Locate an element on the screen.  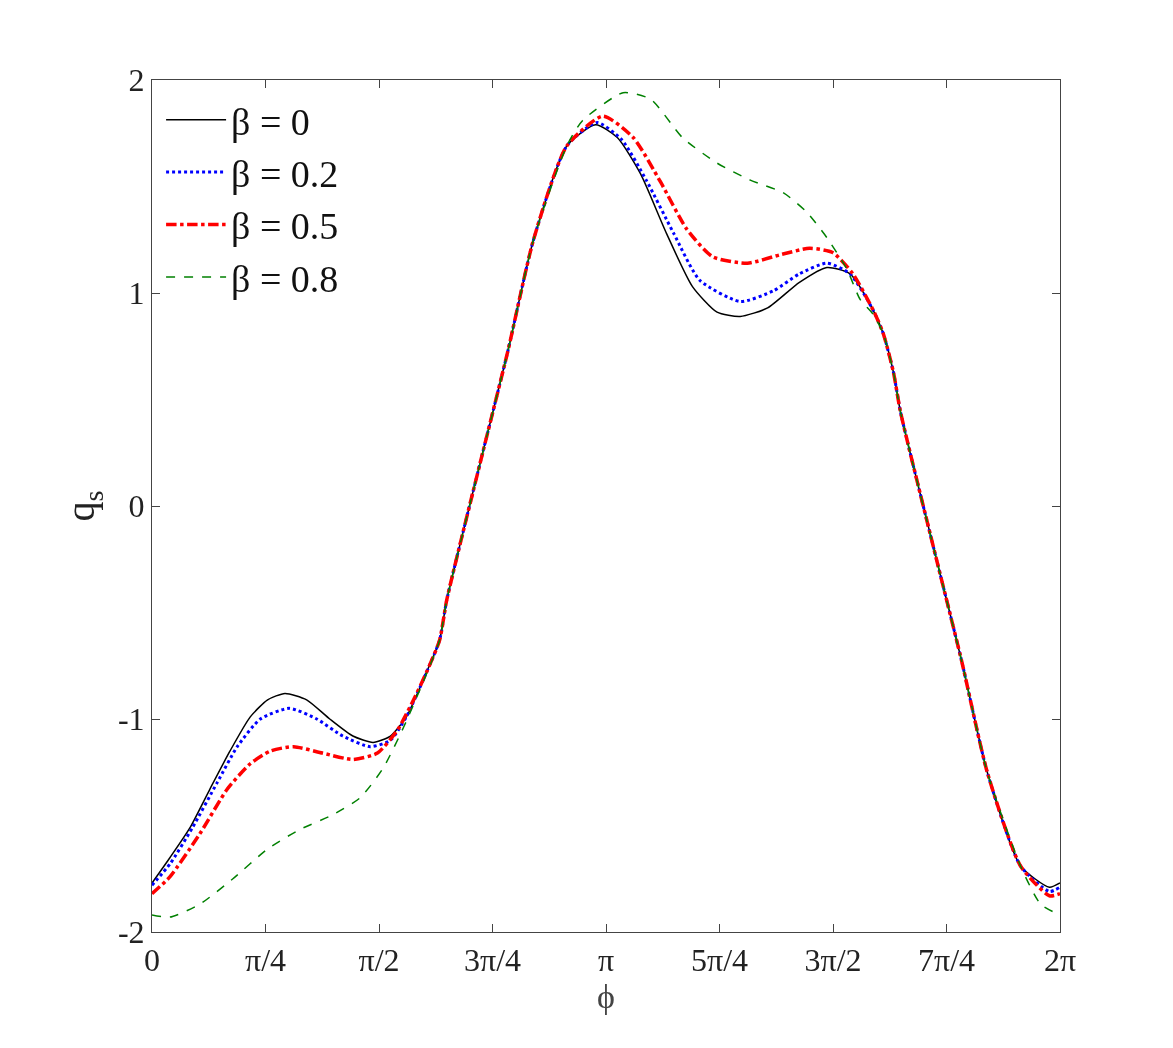
legend-label: β = 0.8 is located at coordinates (285, 278).